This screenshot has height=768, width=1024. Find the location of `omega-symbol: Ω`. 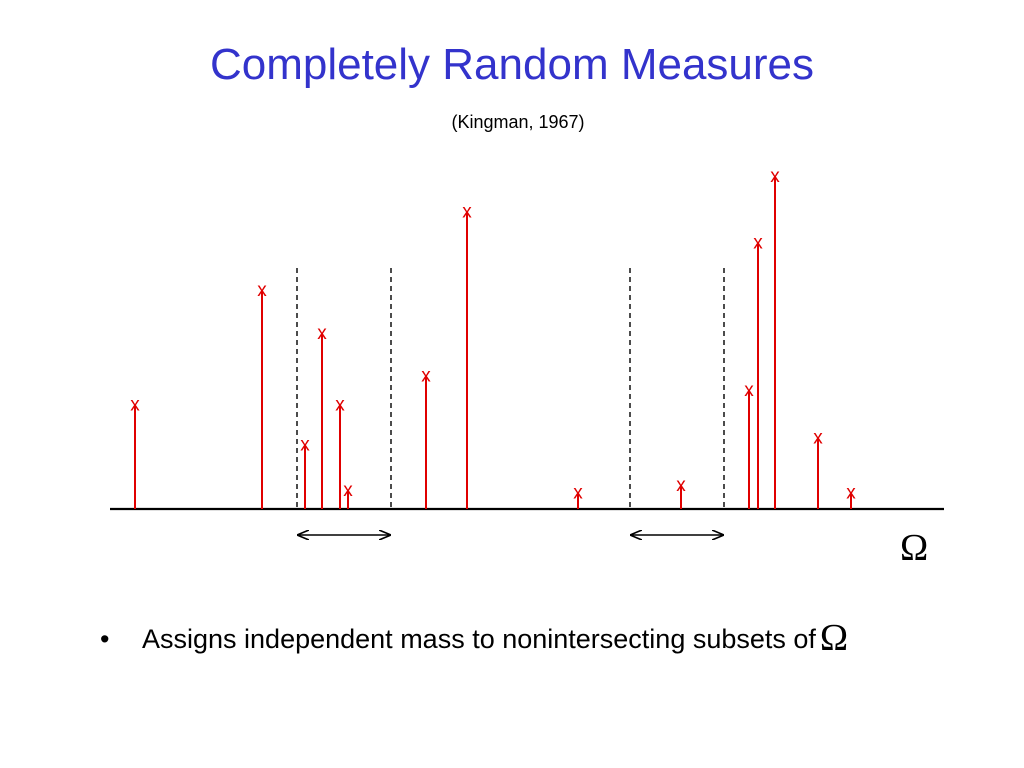

omega-symbol: Ω is located at coordinates (914, 548).